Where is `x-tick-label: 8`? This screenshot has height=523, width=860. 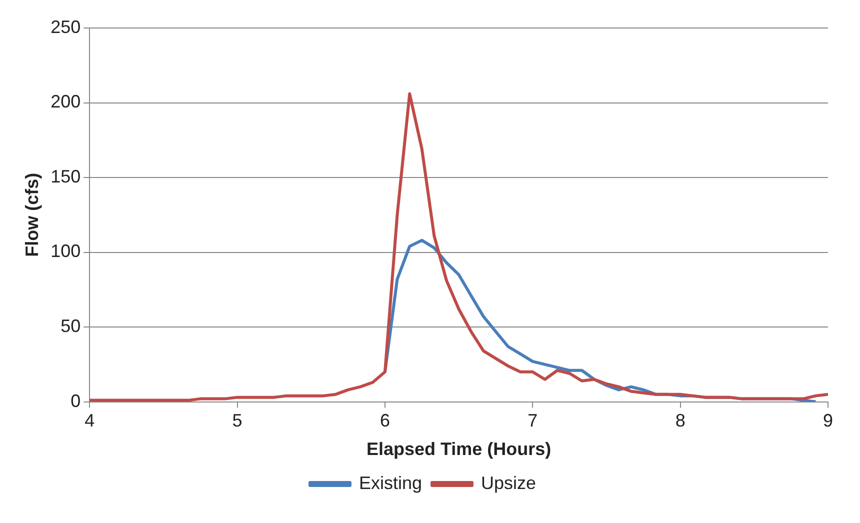
x-tick-label: 8 is located at coordinates (680, 420).